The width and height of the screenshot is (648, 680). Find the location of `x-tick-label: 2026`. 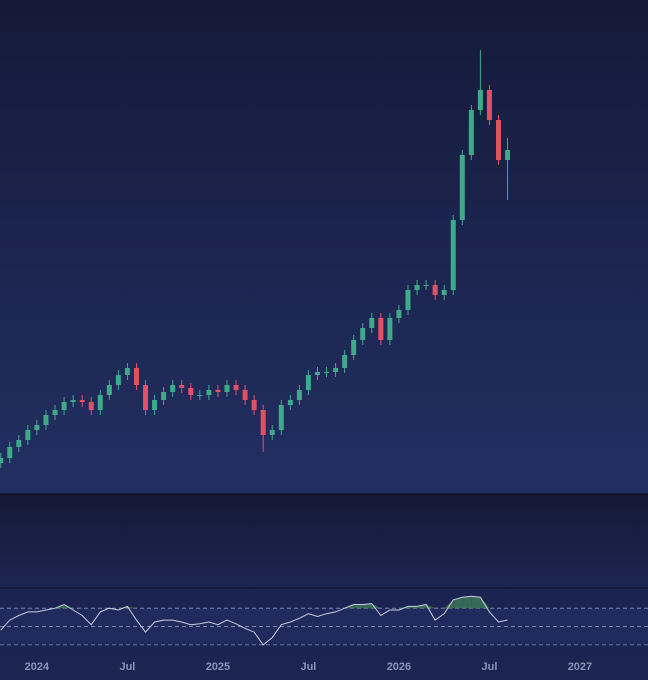

x-tick-label: 2026 is located at coordinates (399, 667).